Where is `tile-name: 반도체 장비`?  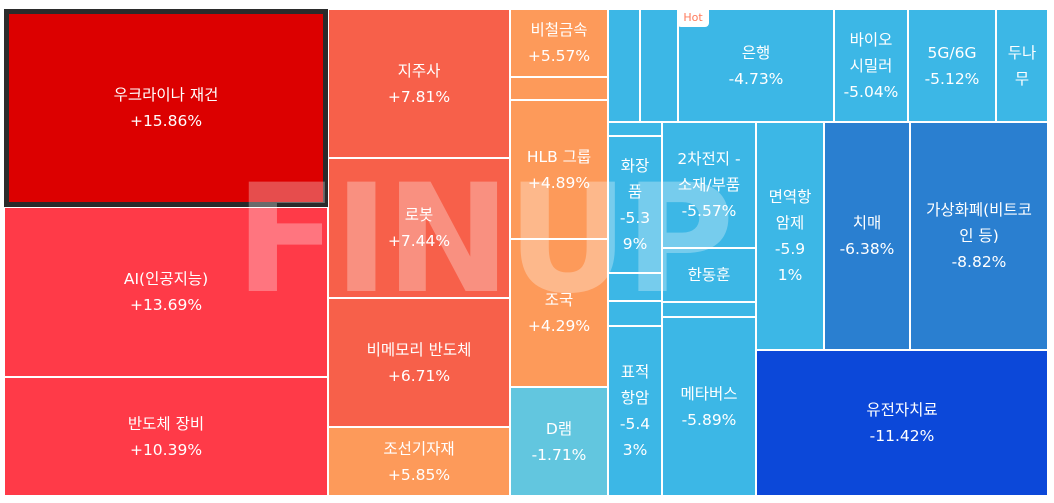
tile-name: 반도체 장비 is located at coordinates (166, 423).